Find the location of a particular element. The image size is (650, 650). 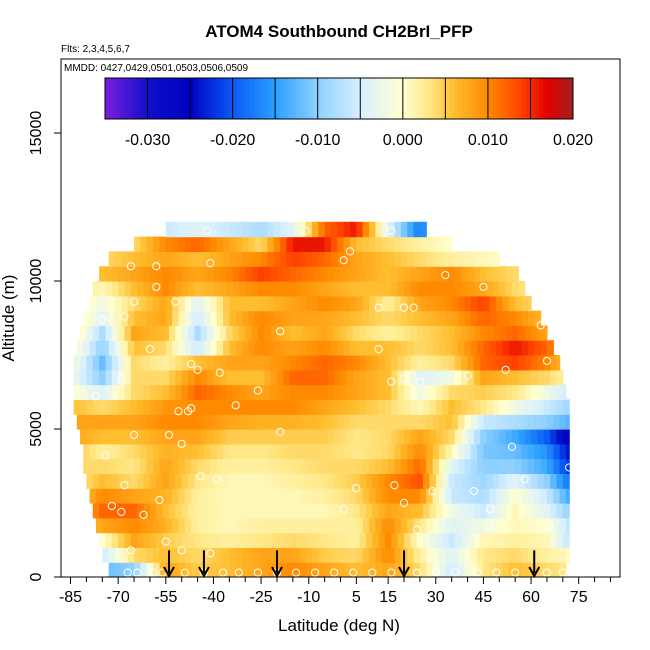

y-axis-label: Altitude (m) is located at coordinates (9, 318).